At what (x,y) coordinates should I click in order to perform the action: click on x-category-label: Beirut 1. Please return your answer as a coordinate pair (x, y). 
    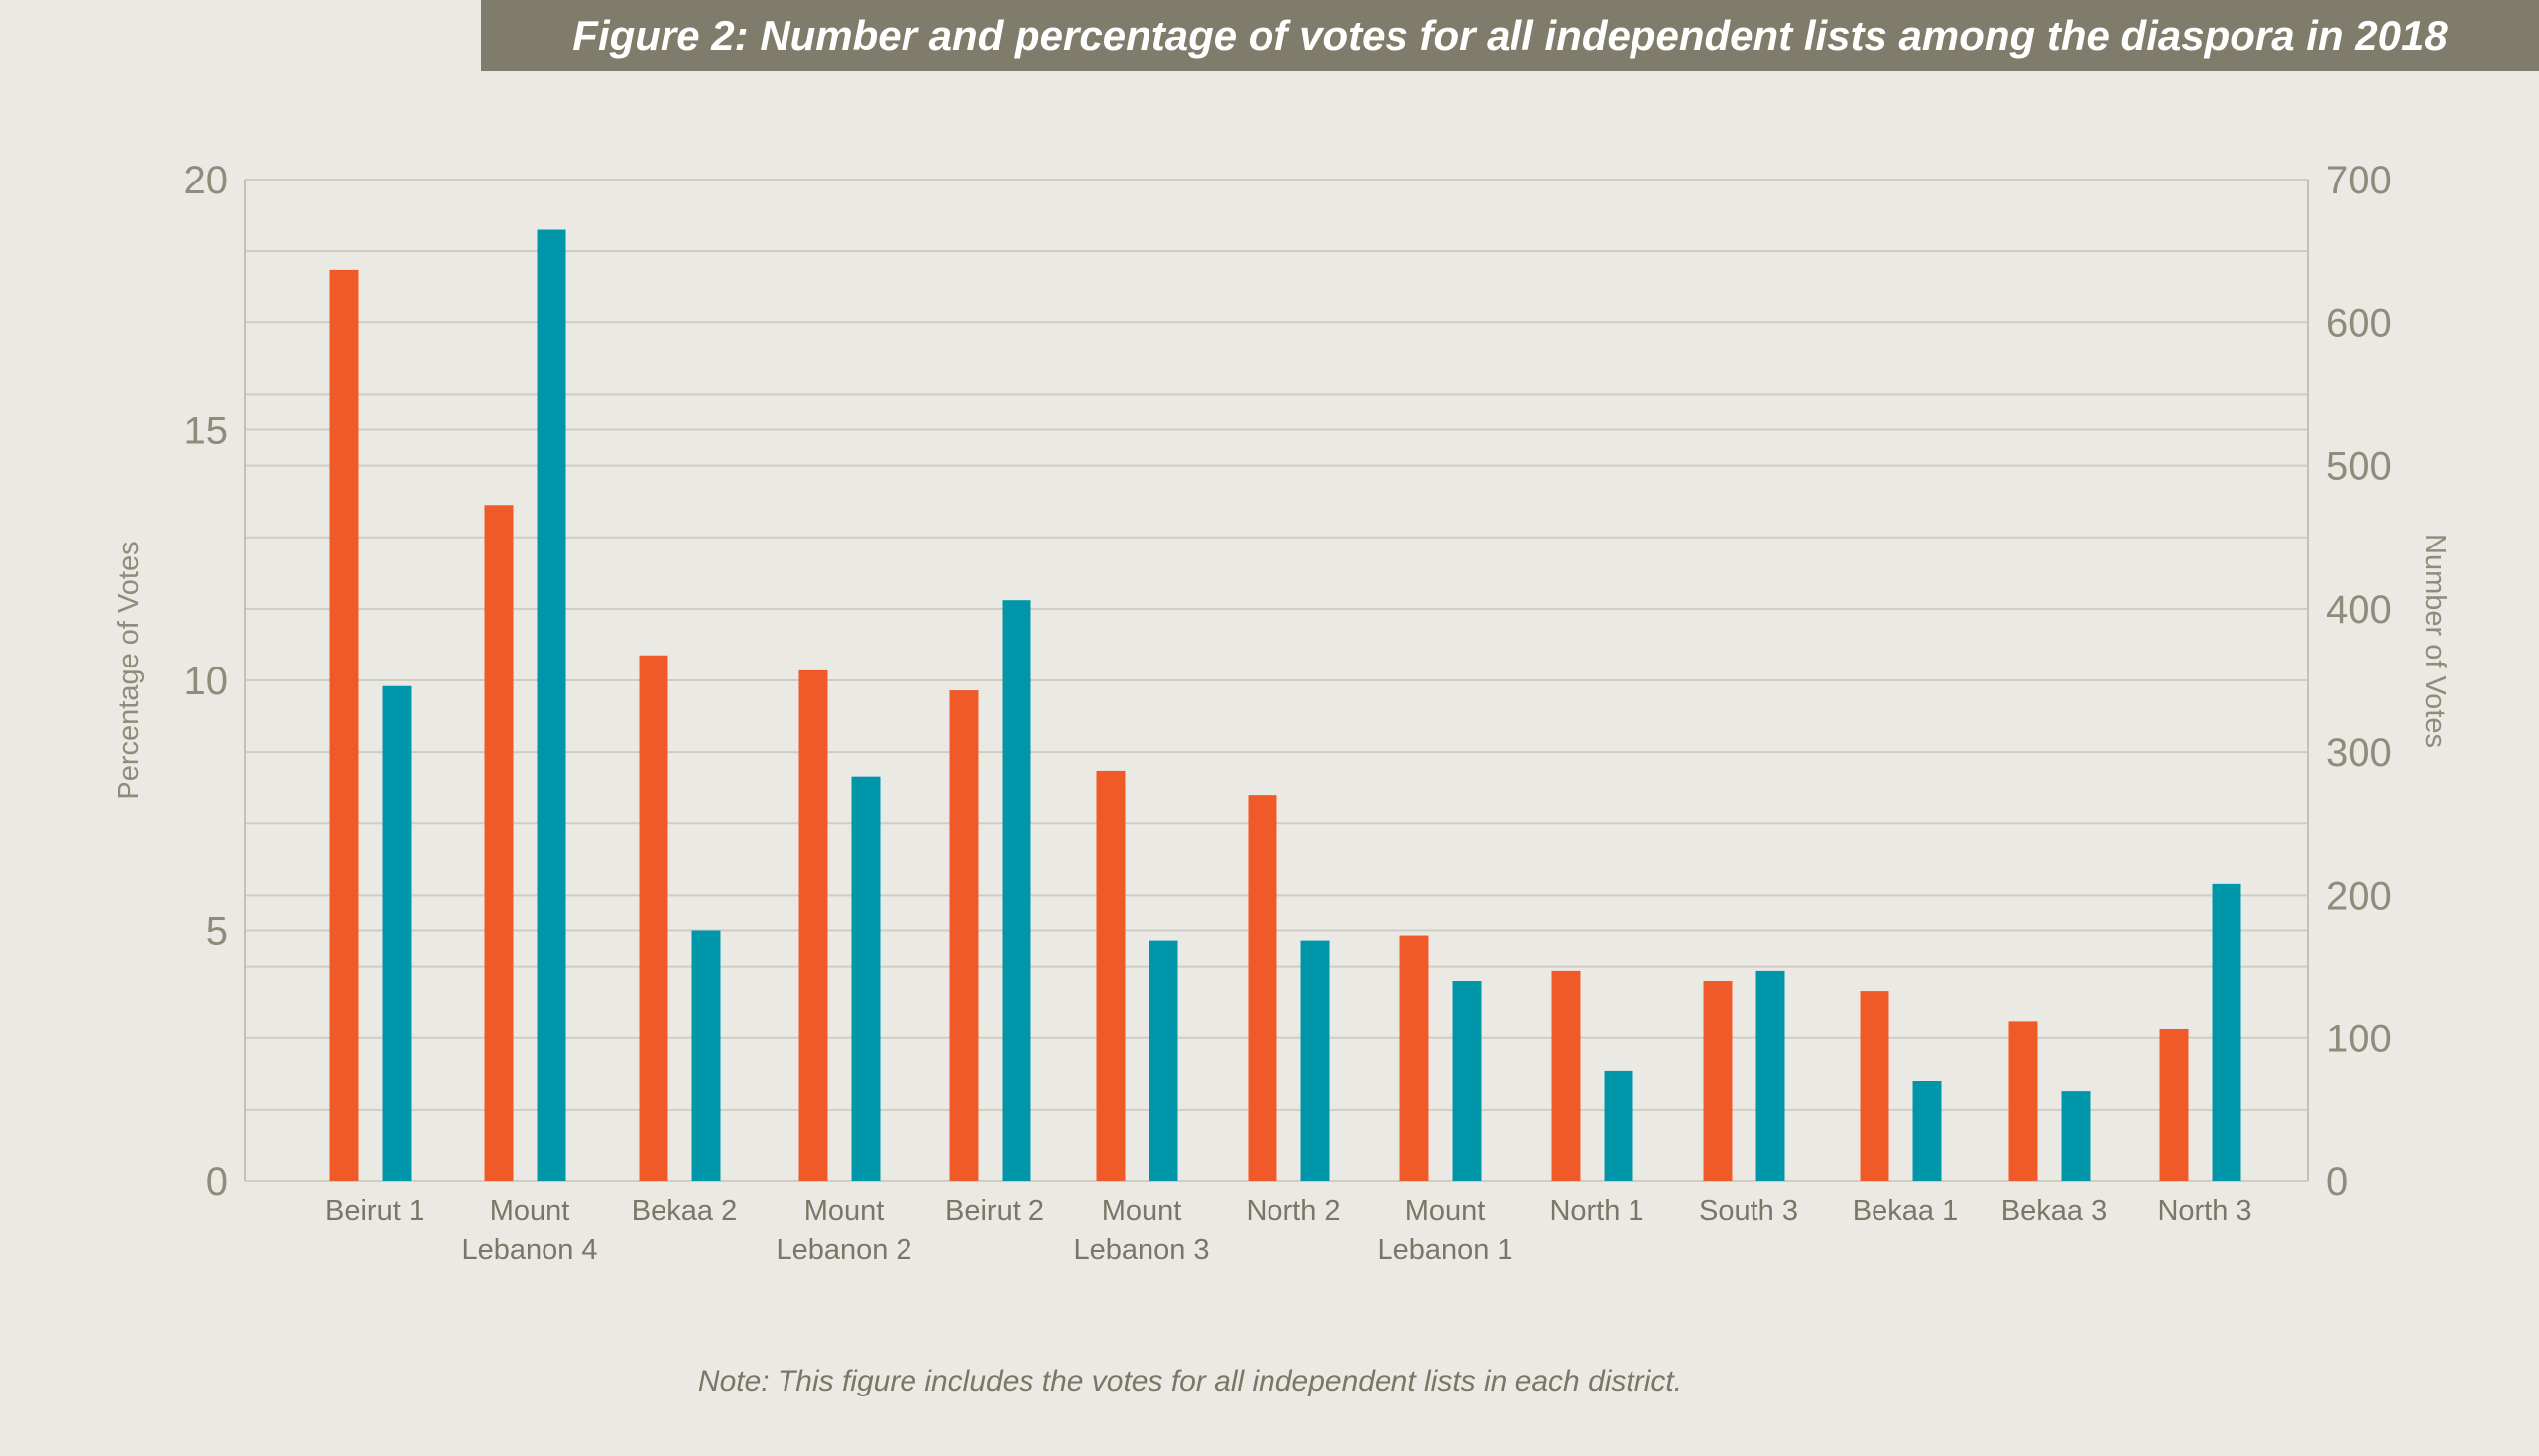
    Looking at the image, I should click on (374, 1211).